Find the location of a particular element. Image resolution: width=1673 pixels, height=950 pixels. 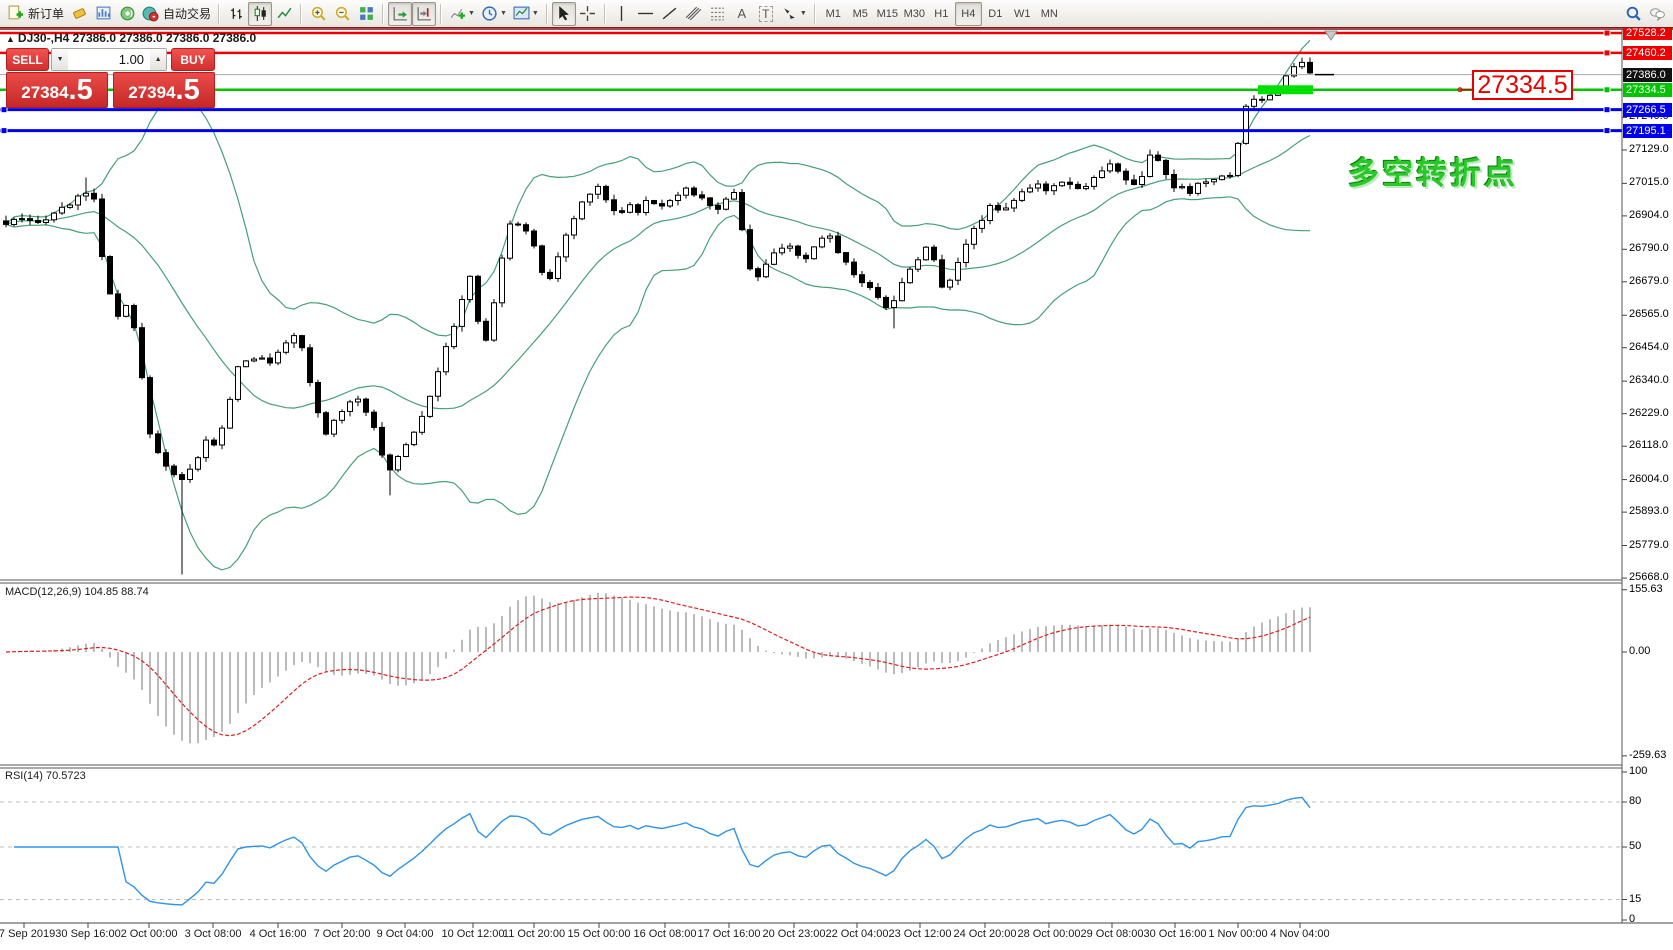

timeframe-m1-button: M1 is located at coordinates (833, 14).